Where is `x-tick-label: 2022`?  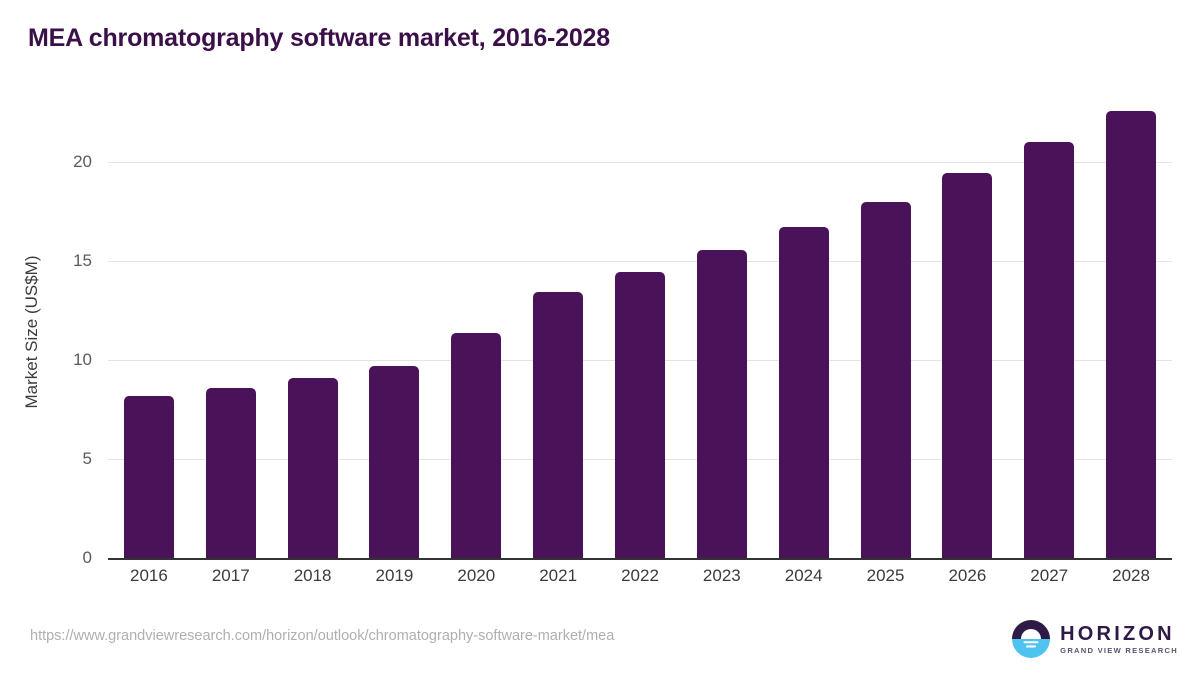 x-tick-label: 2022 is located at coordinates (640, 575).